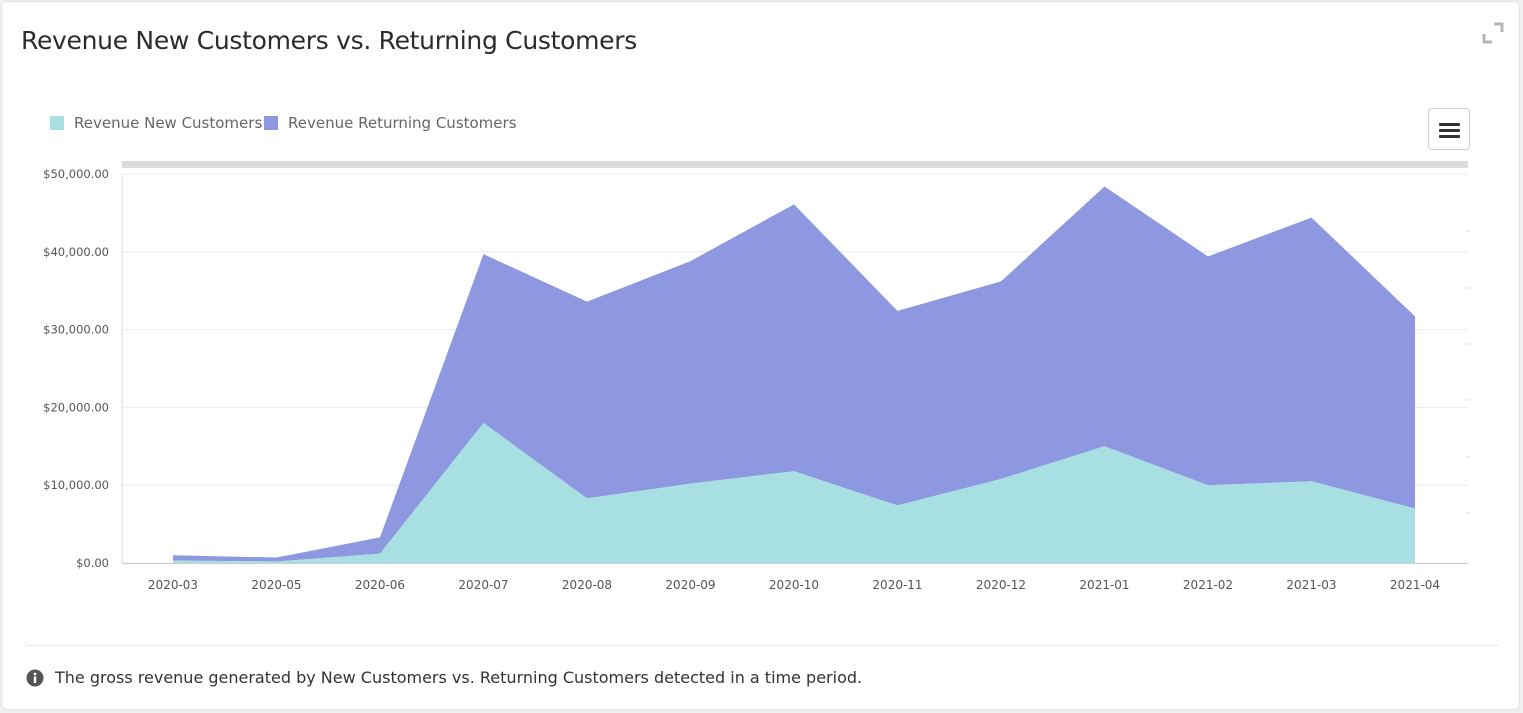 This screenshot has width=1523, height=713. I want to click on x-tick-label: 2021-02, so click(1208, 585).